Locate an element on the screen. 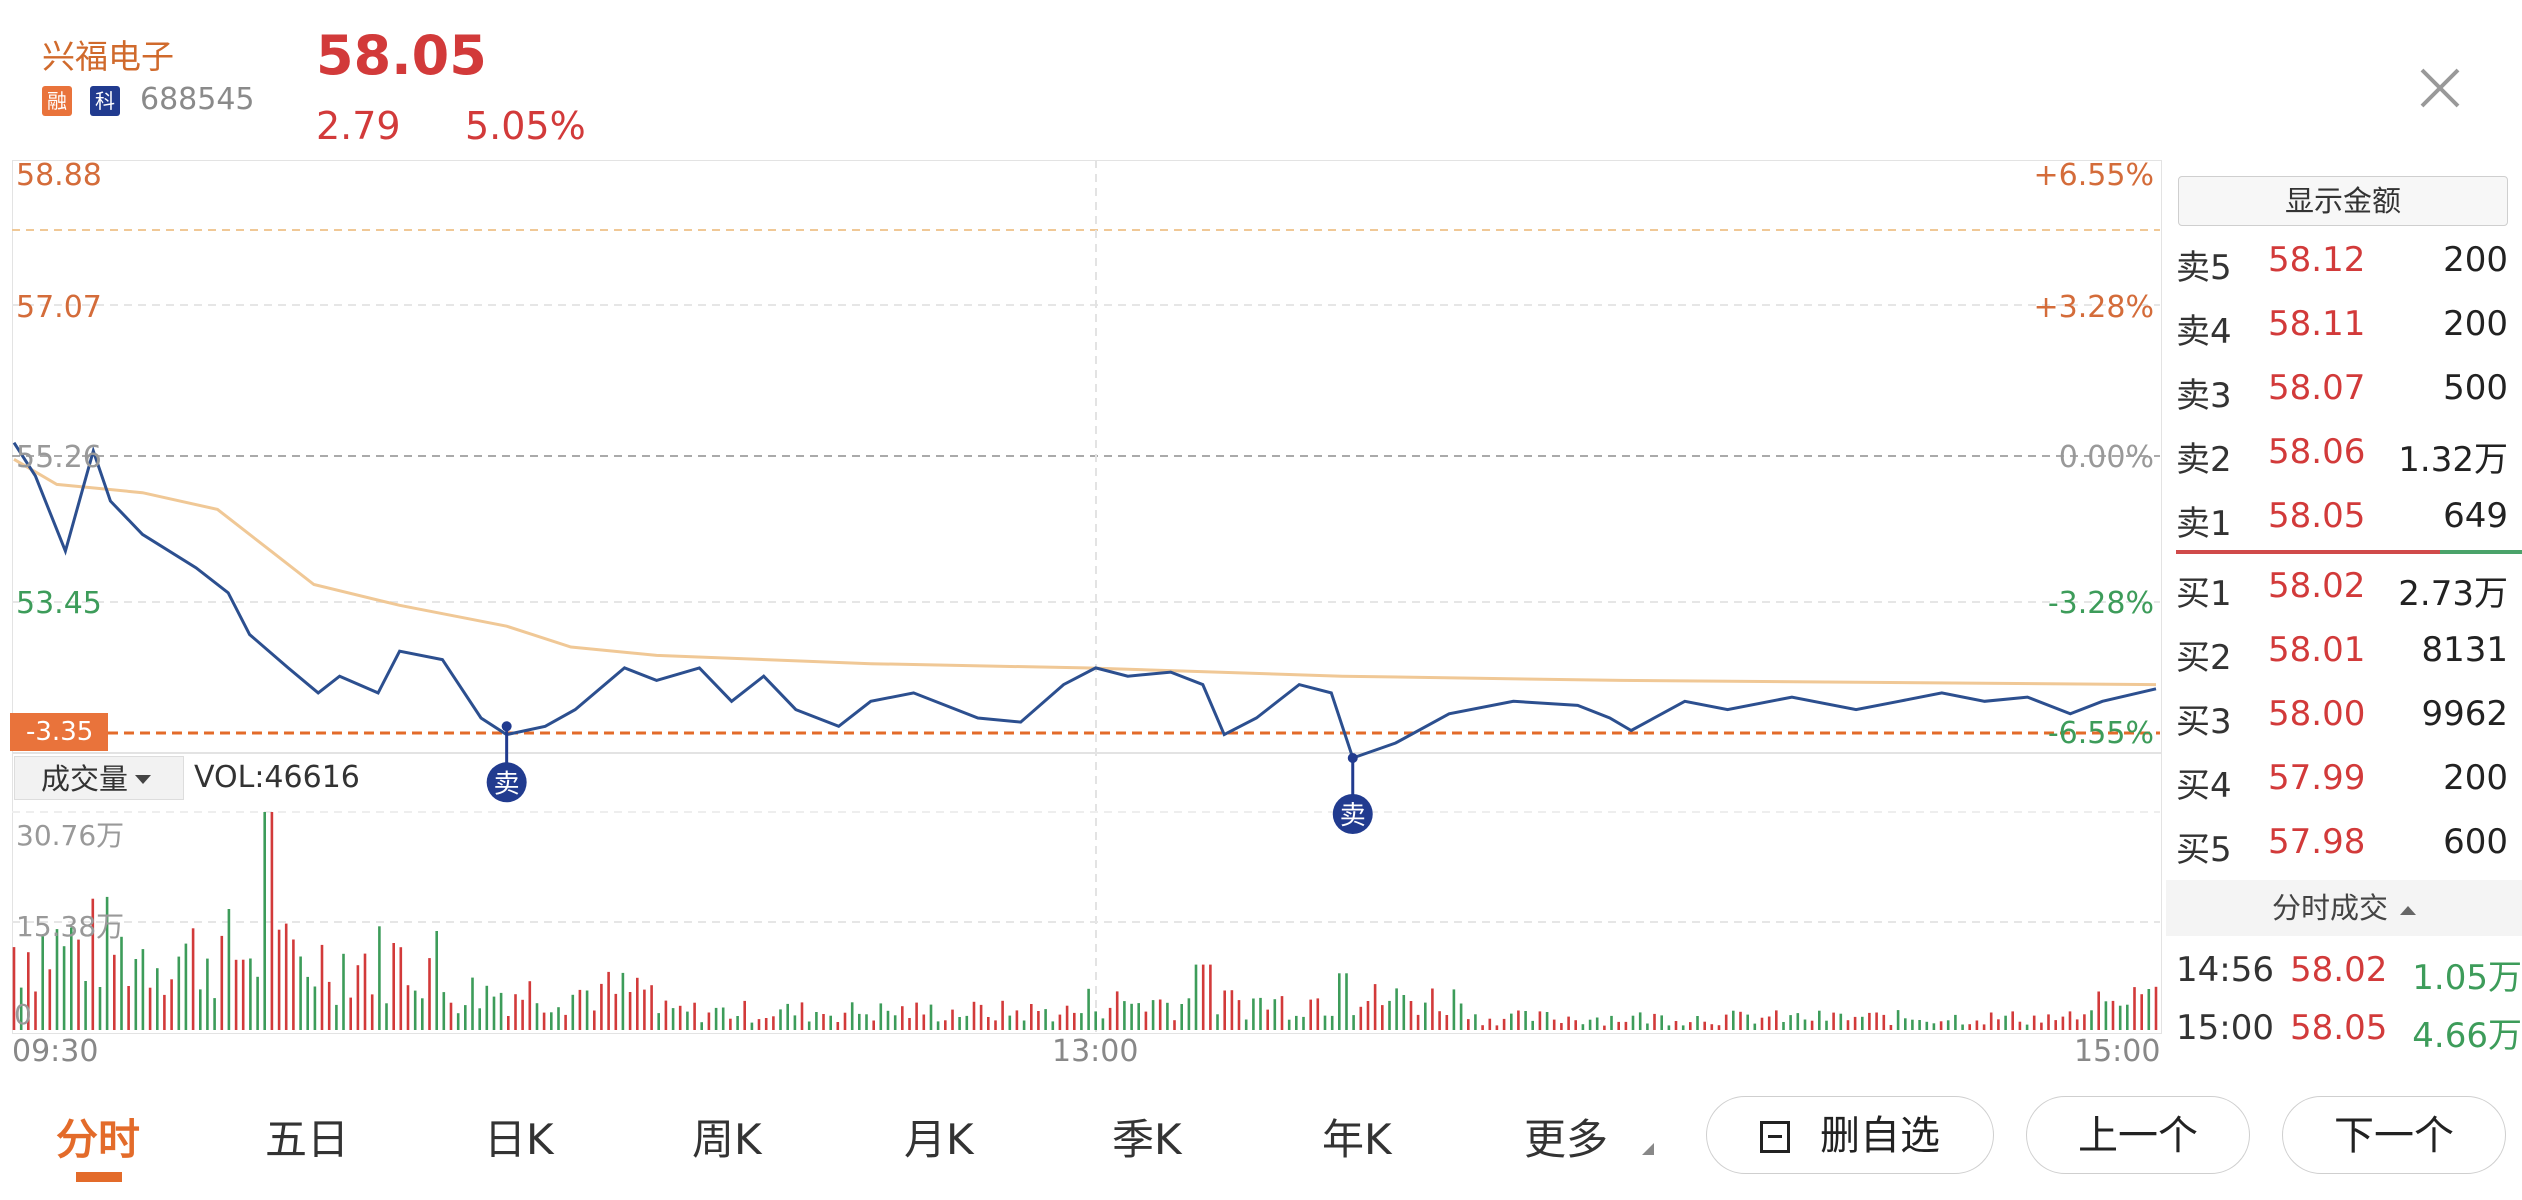  remove-watchlist-button: 删自选 is located at coordinates (1850, 1135).